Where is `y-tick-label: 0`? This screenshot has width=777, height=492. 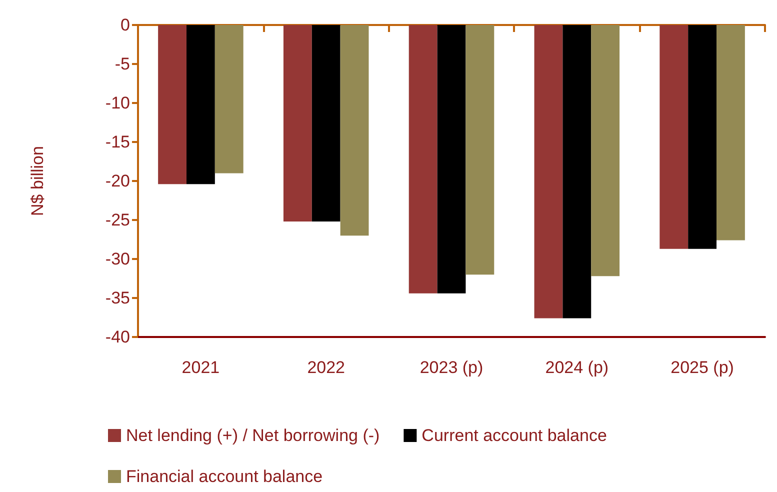
y-tick-label: 0 is located at coordinates (125, 25).